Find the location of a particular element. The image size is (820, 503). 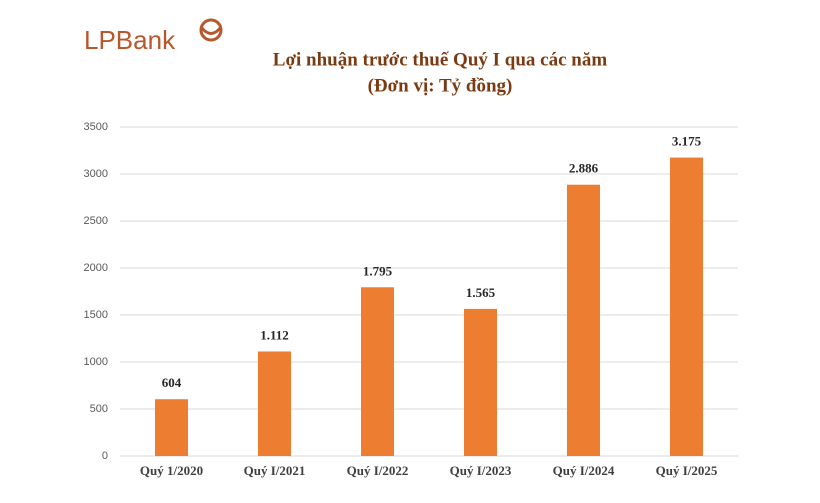

y-tick-label: 3500 is located at coordinates (96, 127).